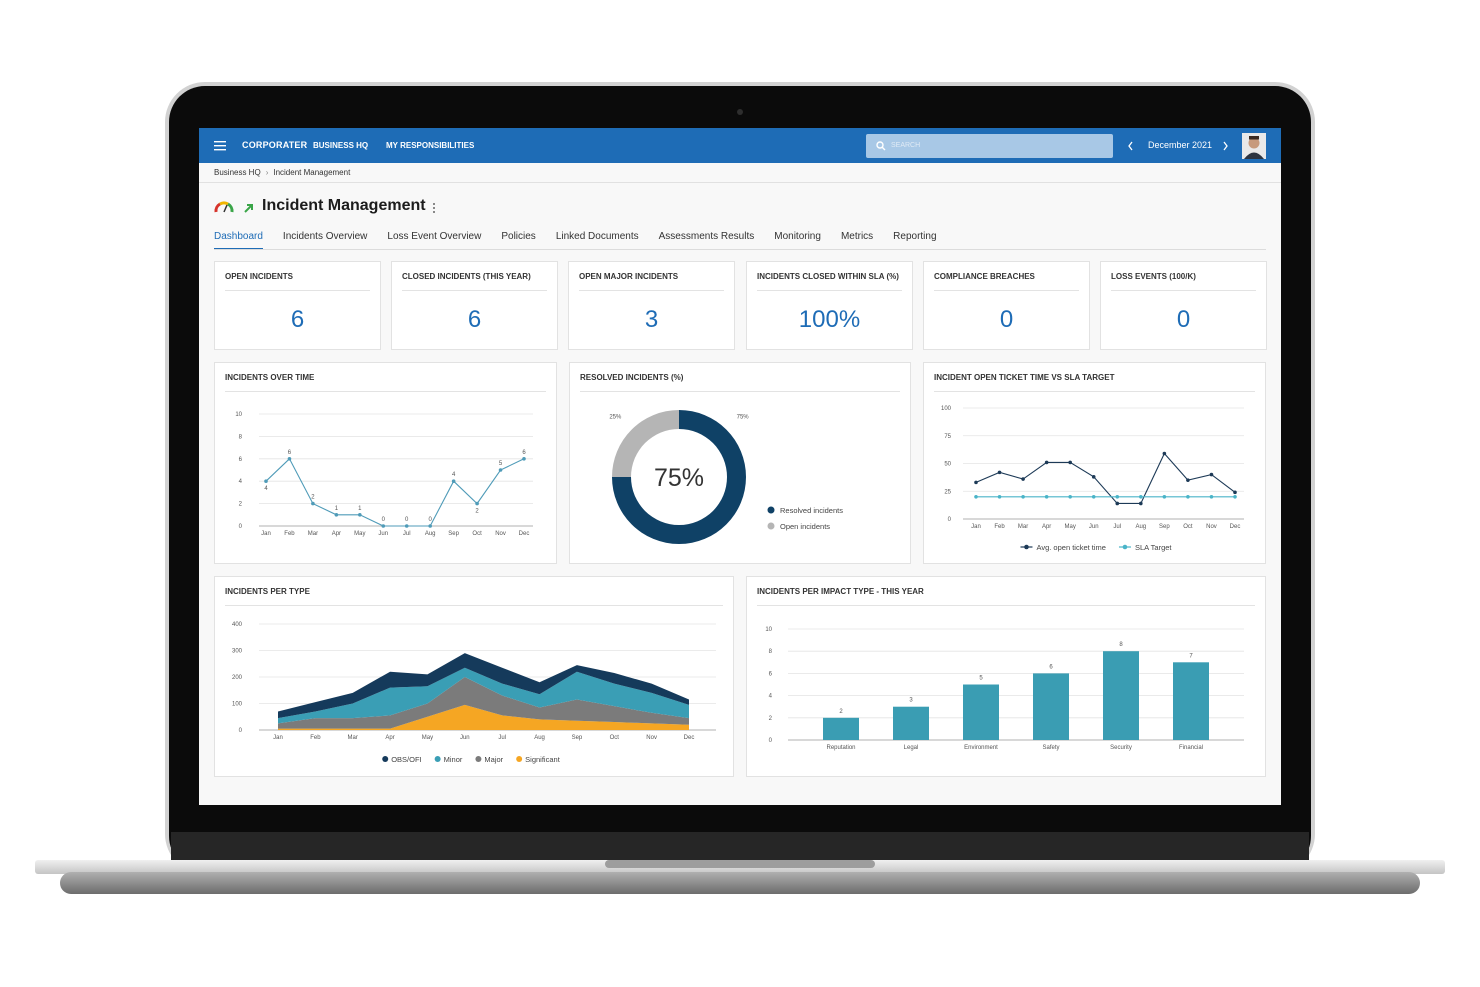 This screenshot has height=987, width=1480. I want to click on x-tick-label: Security, so click(1121, 748).